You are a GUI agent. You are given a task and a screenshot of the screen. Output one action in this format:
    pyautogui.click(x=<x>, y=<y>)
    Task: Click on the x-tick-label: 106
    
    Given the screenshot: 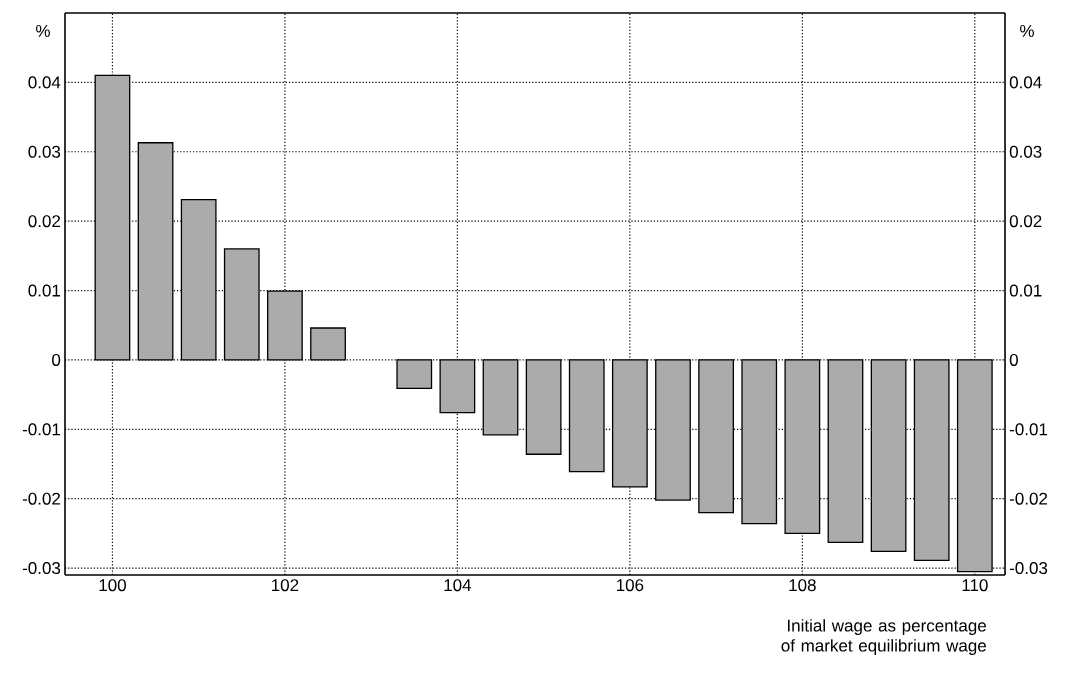 What is the action you would take?
    pyautogui.click(x=630, y=585)
    